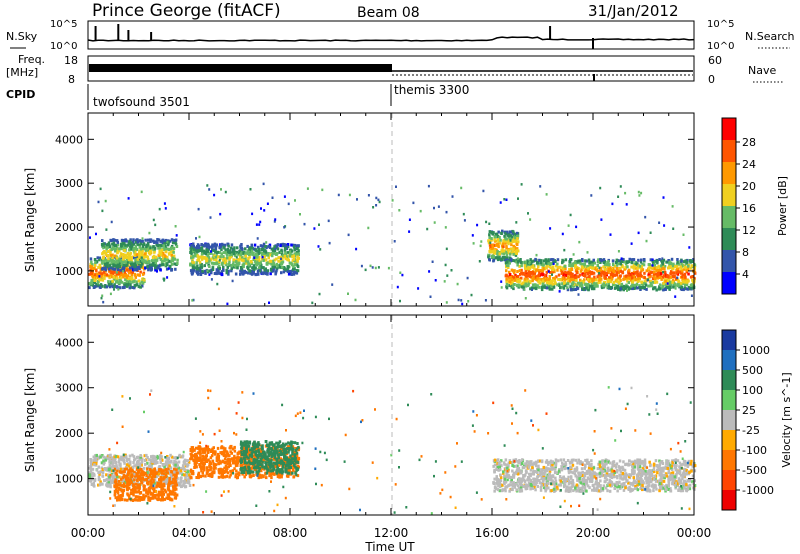  Describe the element at coordinates (431, 90) in the screenshot. I see `cpid-program-2: themis 3300` at that location.